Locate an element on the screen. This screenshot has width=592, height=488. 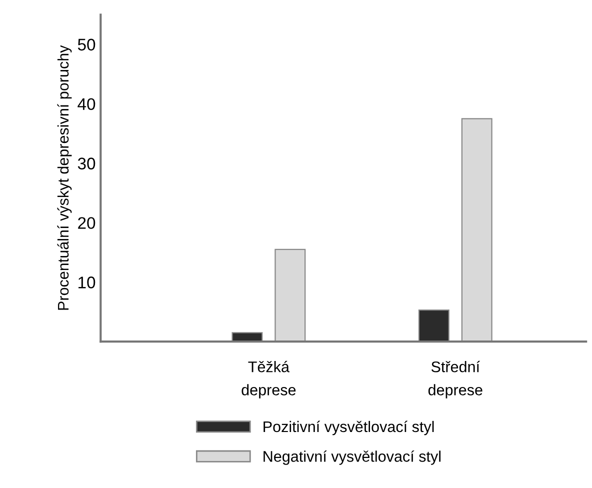
legend-label: Pozitivní vysvětlovací styl is located at coordinates (349, 428).